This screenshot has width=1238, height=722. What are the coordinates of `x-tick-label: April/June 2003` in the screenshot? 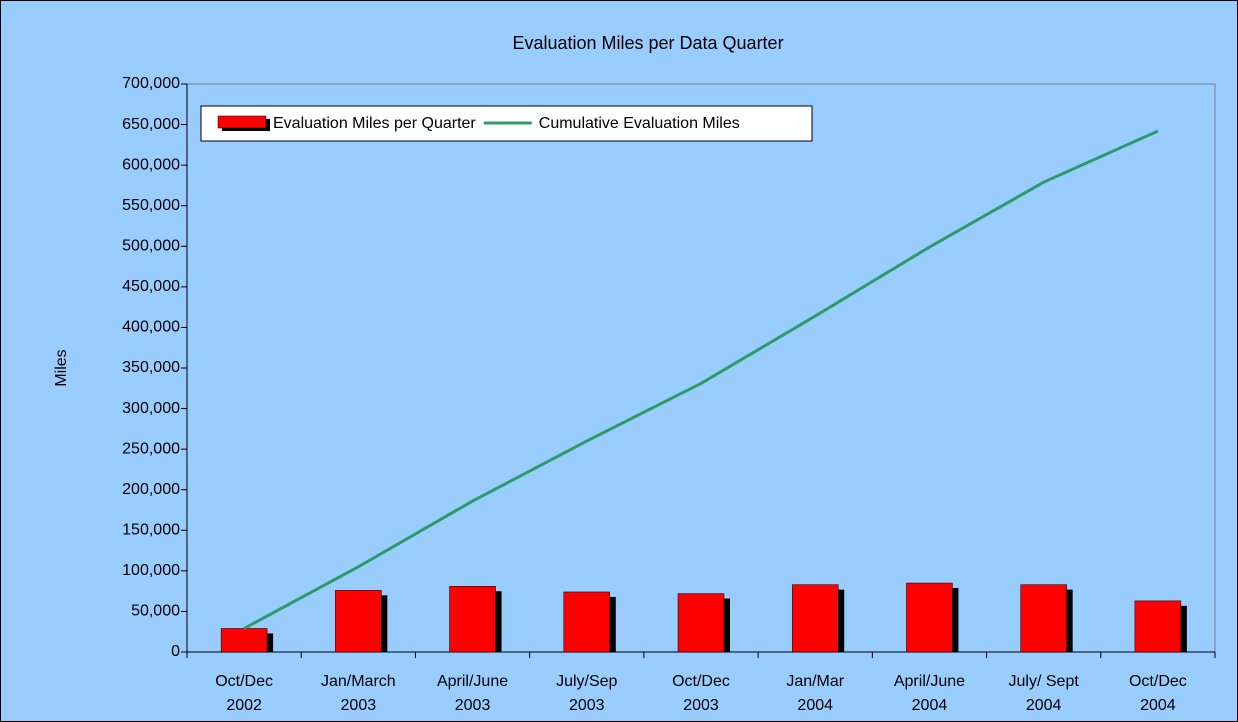 It's located at (472, 693).